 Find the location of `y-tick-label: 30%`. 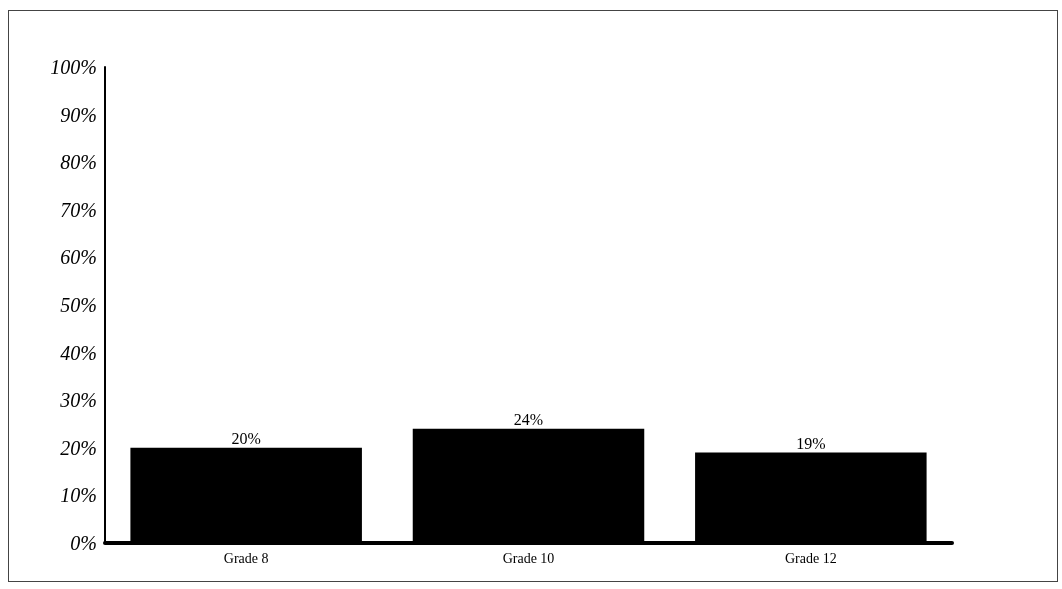

y-tick-label: 30% is located at coordinates (78, 400).